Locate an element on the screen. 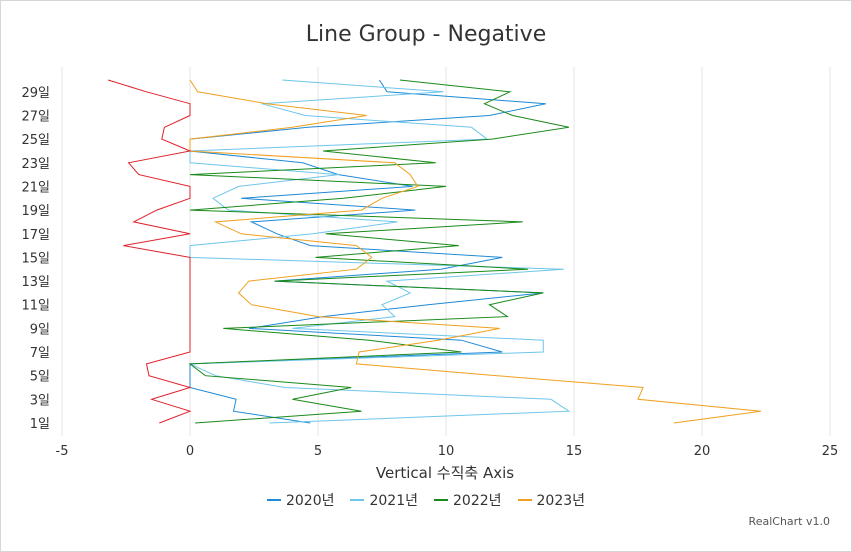 Image resolution: width=852 pixels, height=552 pixels. legend-label-2023: 2023년 is located at coordinates (561, 501).